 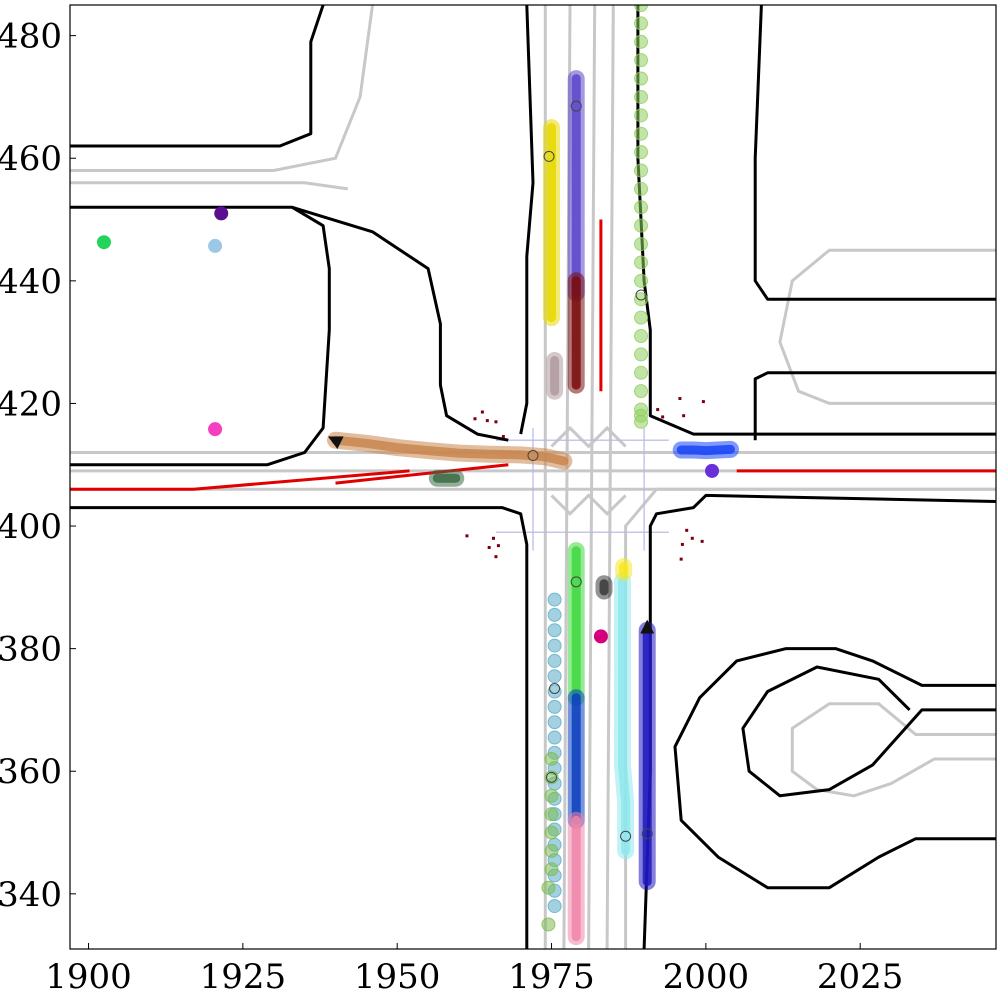 I want to click on trajectory-0-core, so click(x=450, y=450).